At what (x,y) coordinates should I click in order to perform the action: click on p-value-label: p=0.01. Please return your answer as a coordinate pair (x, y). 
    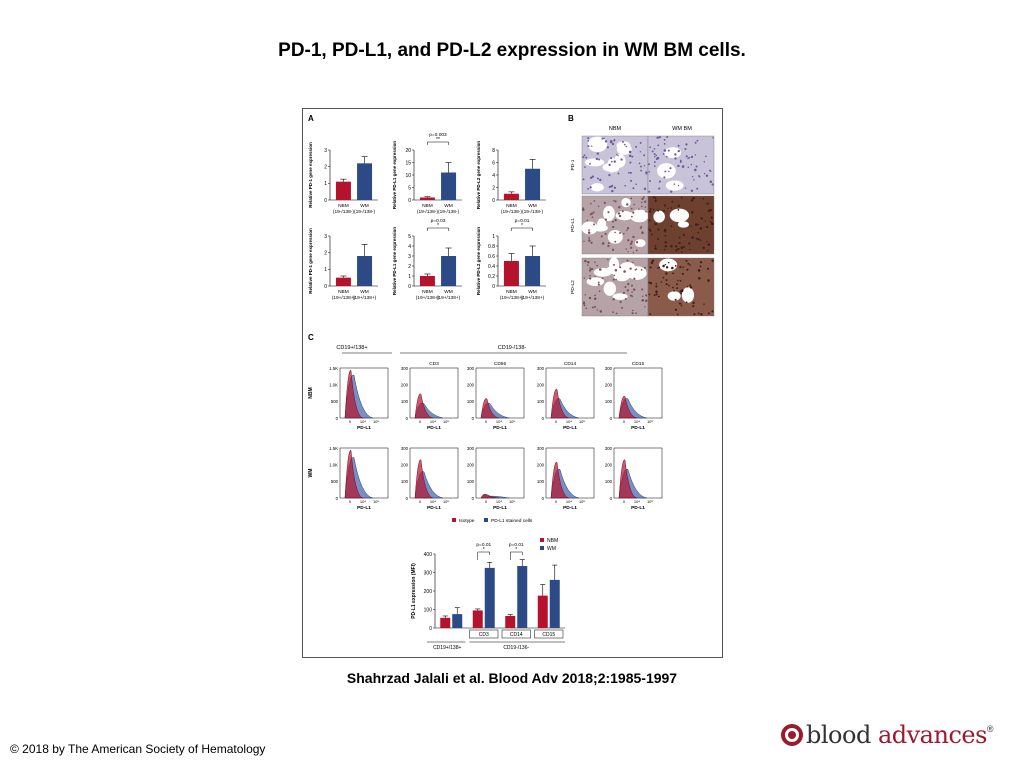
    Looking at the image, I should click on (522, 221).